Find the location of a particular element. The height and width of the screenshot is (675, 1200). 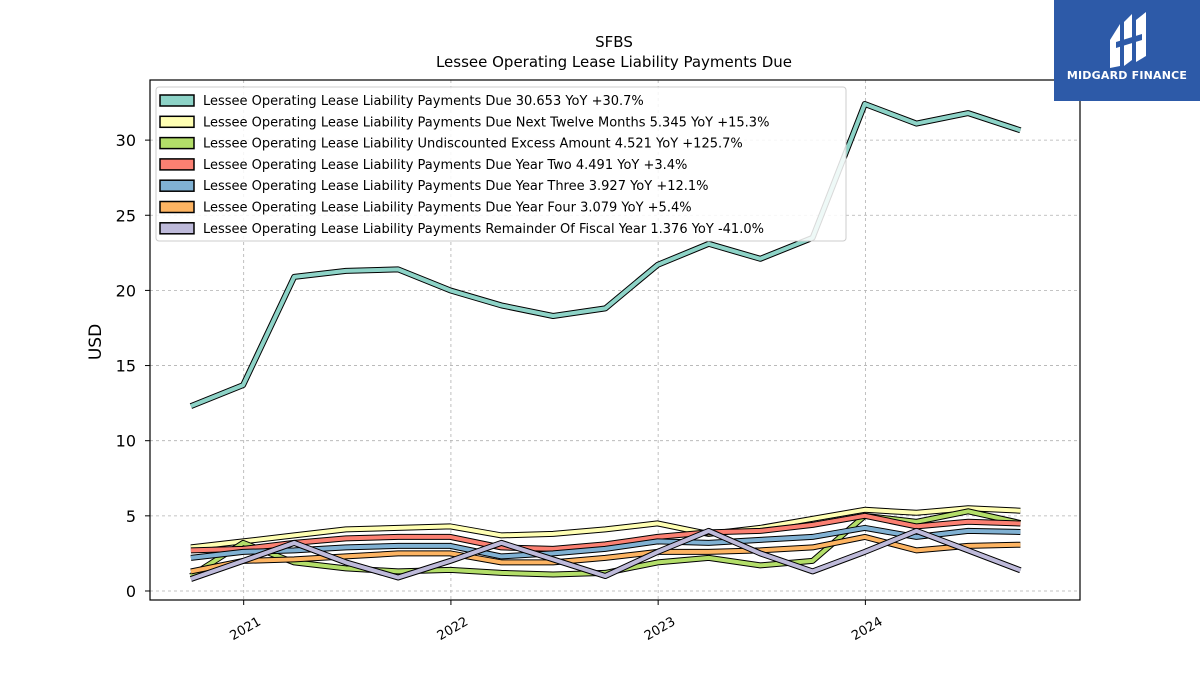

series-6-line is located at coordinates (606, 554).